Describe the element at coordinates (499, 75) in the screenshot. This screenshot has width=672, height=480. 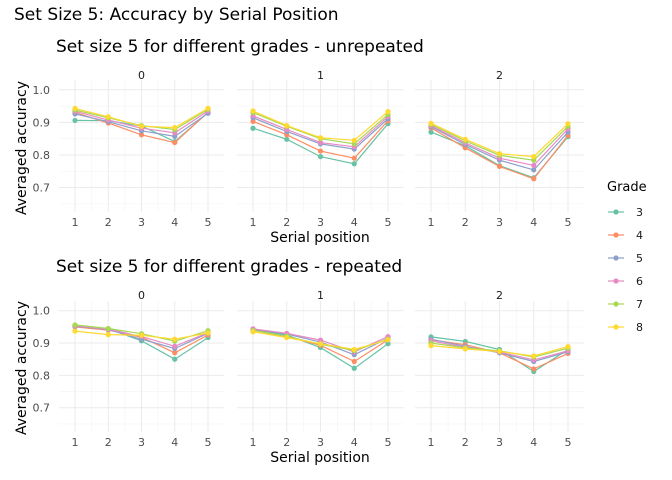
I see `facet-label: 2` at that location.